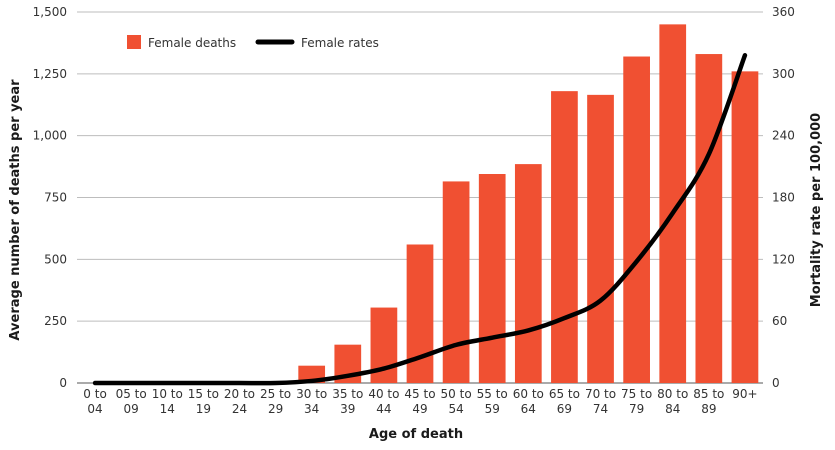 The width and height of the screenshot is (835, 450). I want to click on right-tick-label: 0, so click(776, 383).